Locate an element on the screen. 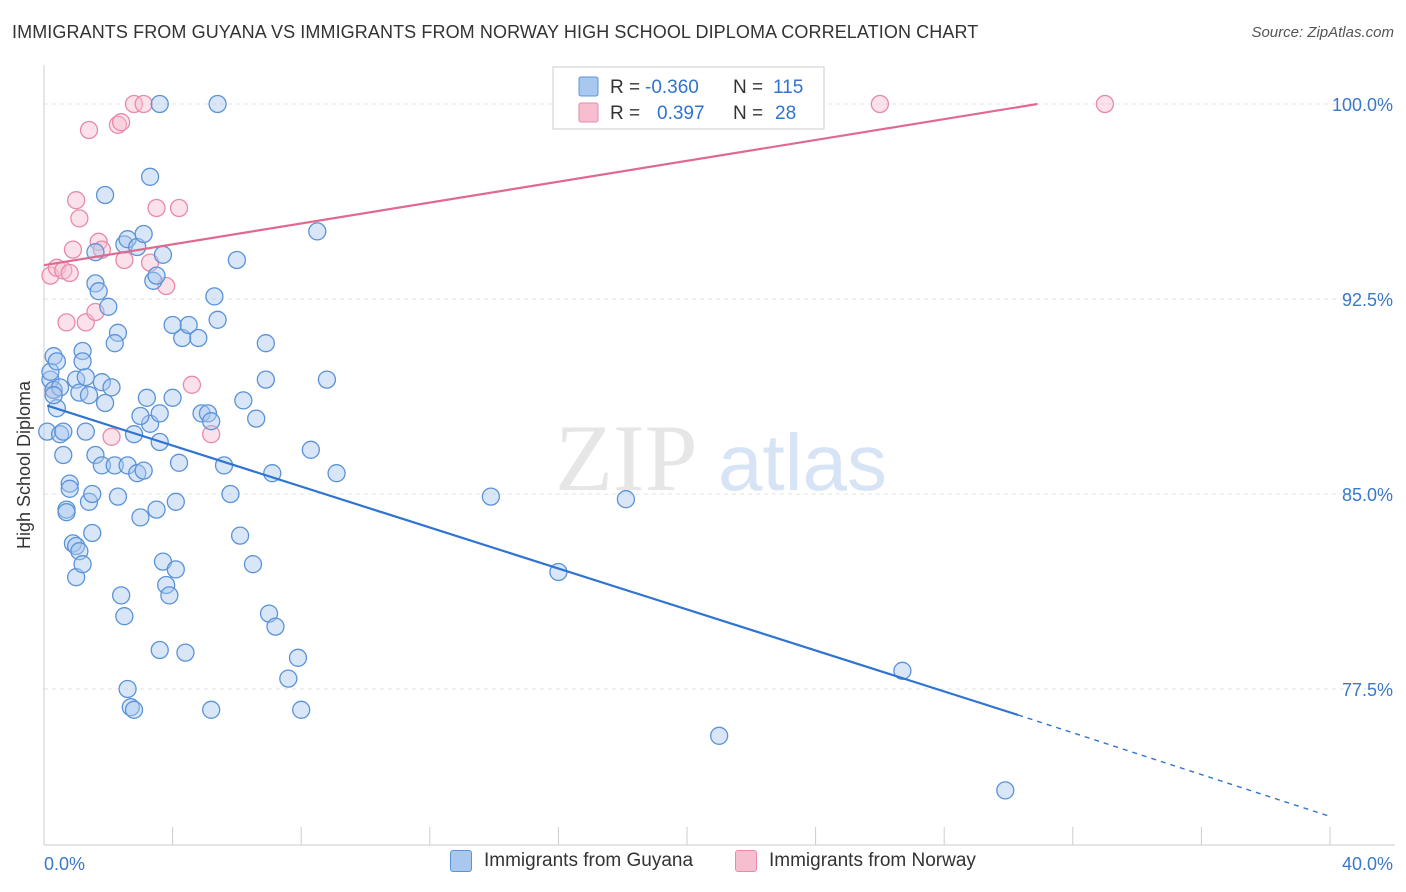  y-tick-label: 92.5% is located at coordinates (1367, 300).